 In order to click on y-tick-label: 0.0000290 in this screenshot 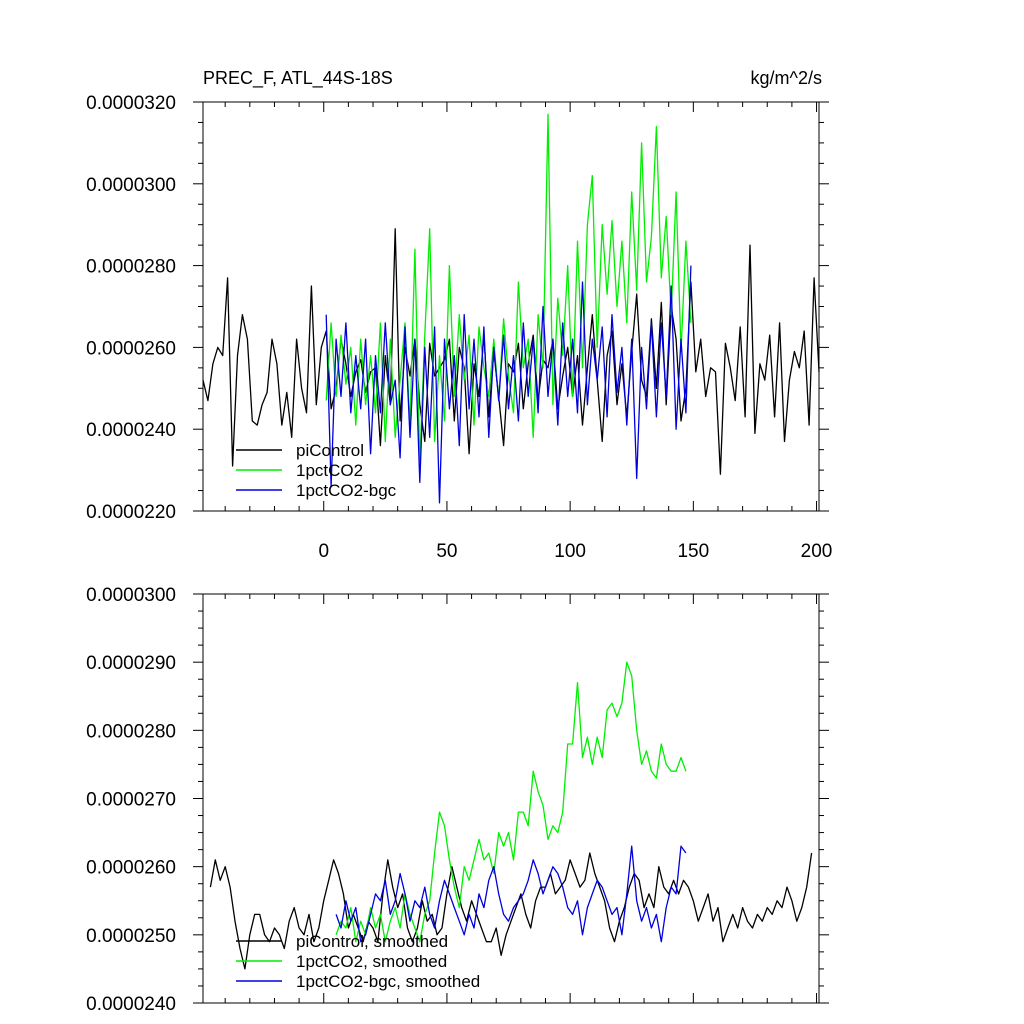, I will do `click(131, 663)`.